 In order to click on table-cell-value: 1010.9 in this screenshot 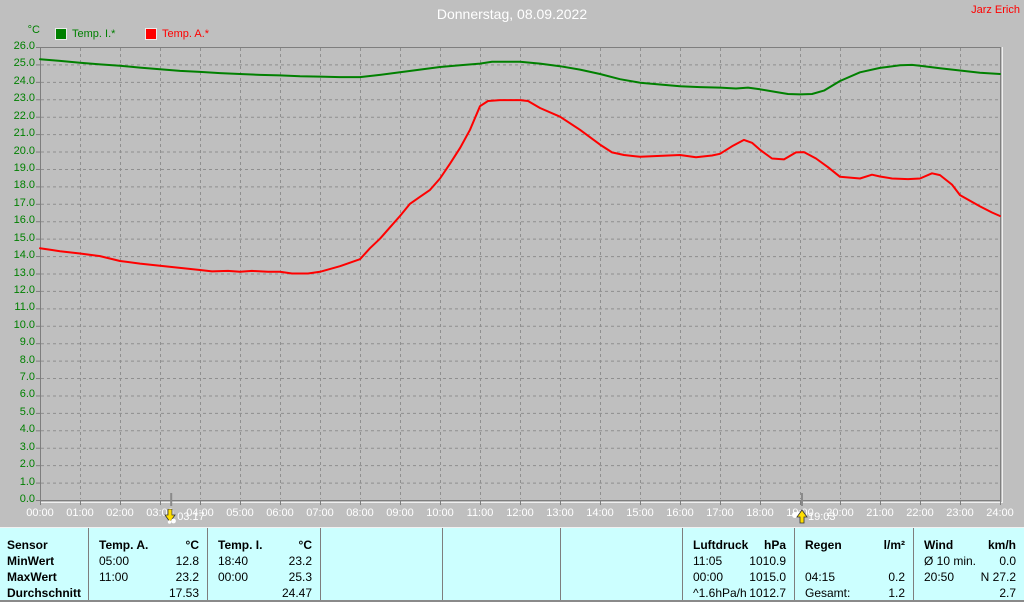, I will do `click(767, 561)`.